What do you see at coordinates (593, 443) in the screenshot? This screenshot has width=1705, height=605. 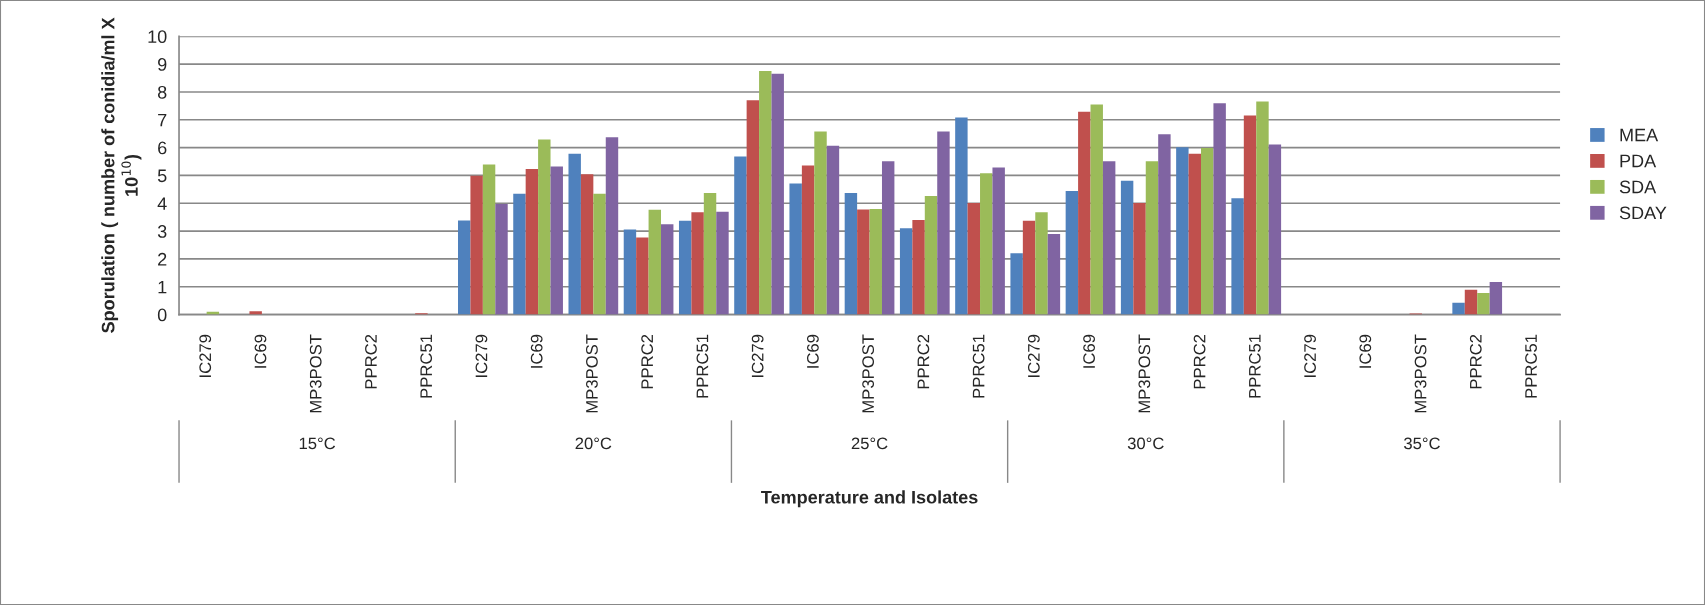 I see `text: 20°C` at bounding box center [593, 443].